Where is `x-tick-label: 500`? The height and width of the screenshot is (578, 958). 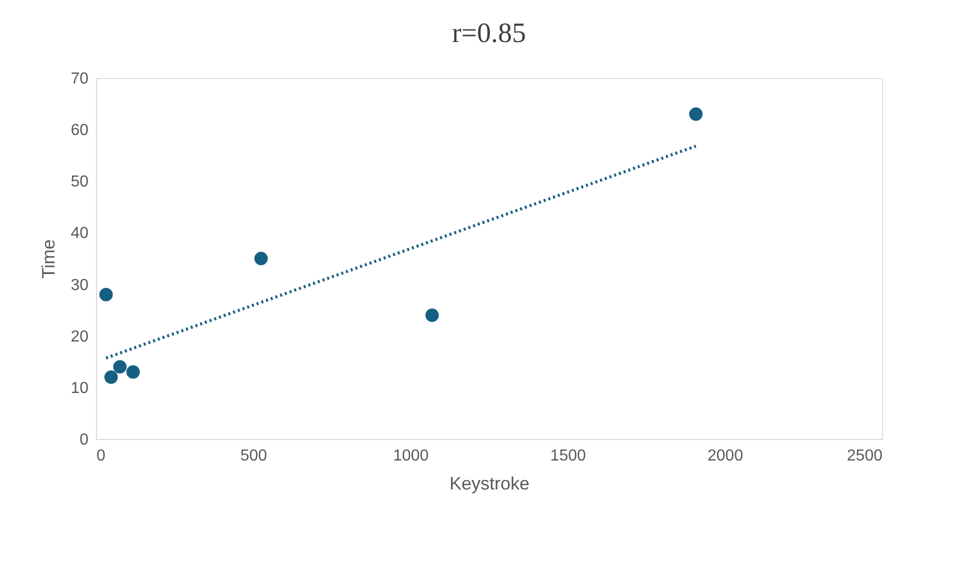
x-tick-label: 500 is located at coordinates (254, 456).